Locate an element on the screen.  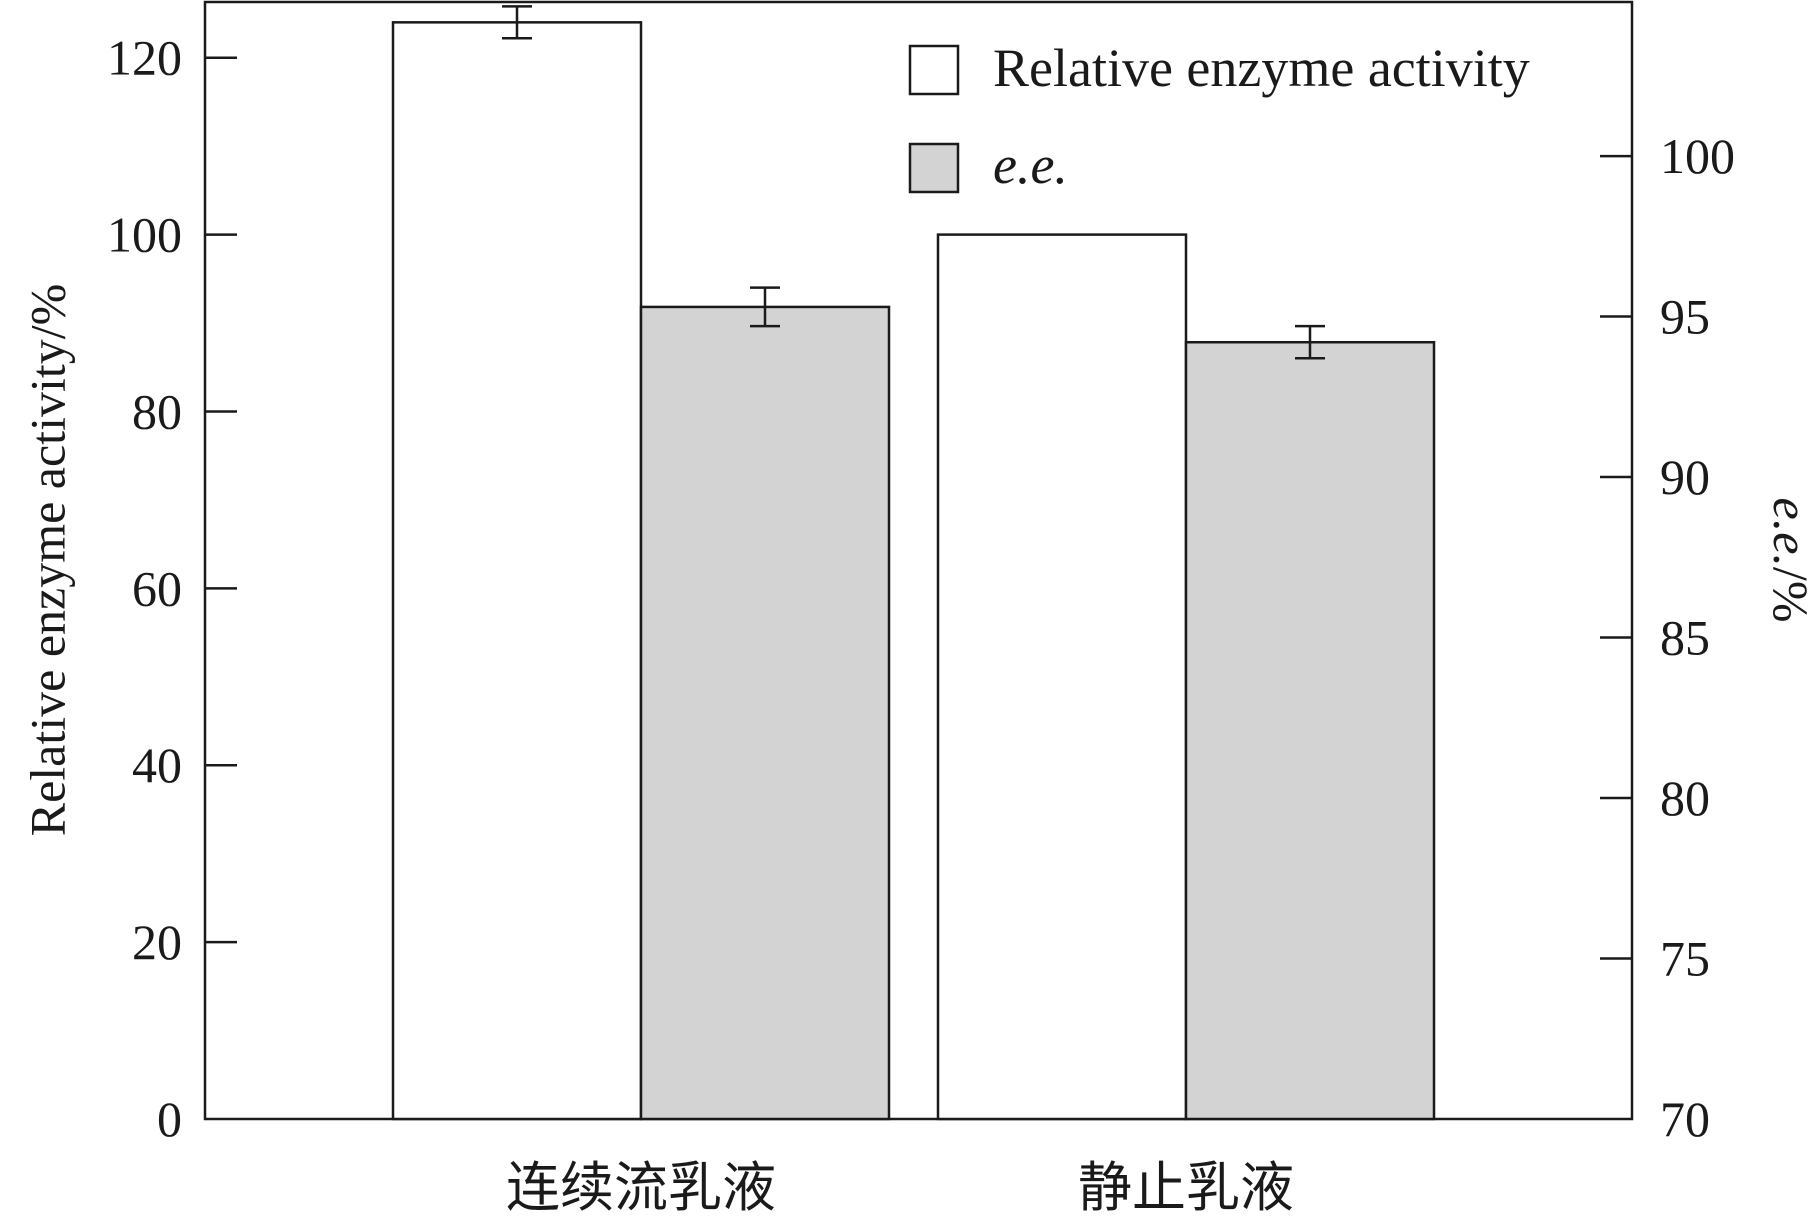
legend-label-relative-activity: Relative enzyme activity is located at coordinates (1261, 68).